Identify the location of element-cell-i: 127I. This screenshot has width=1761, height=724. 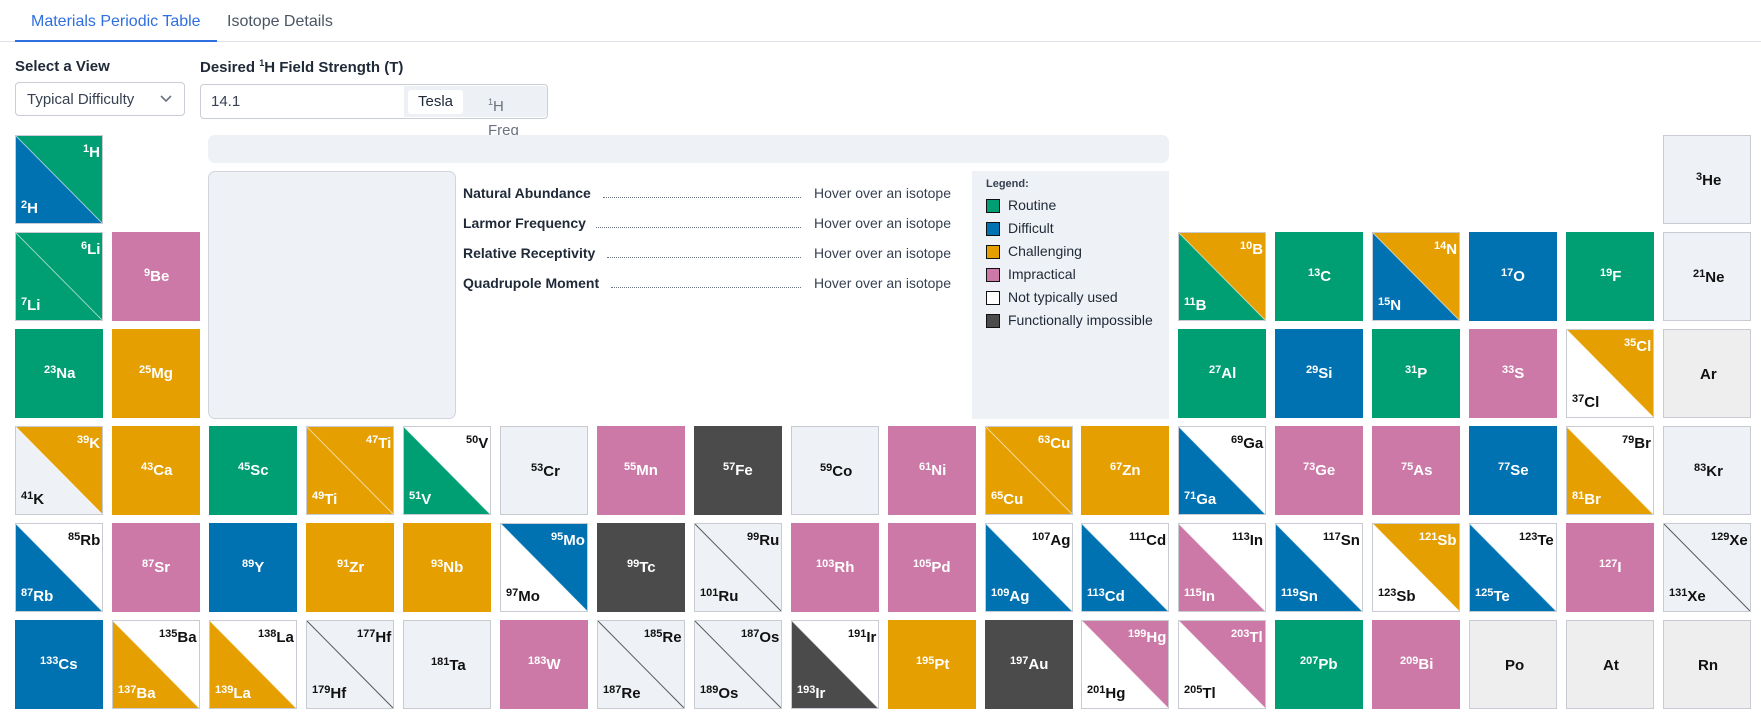
(1610, 567).